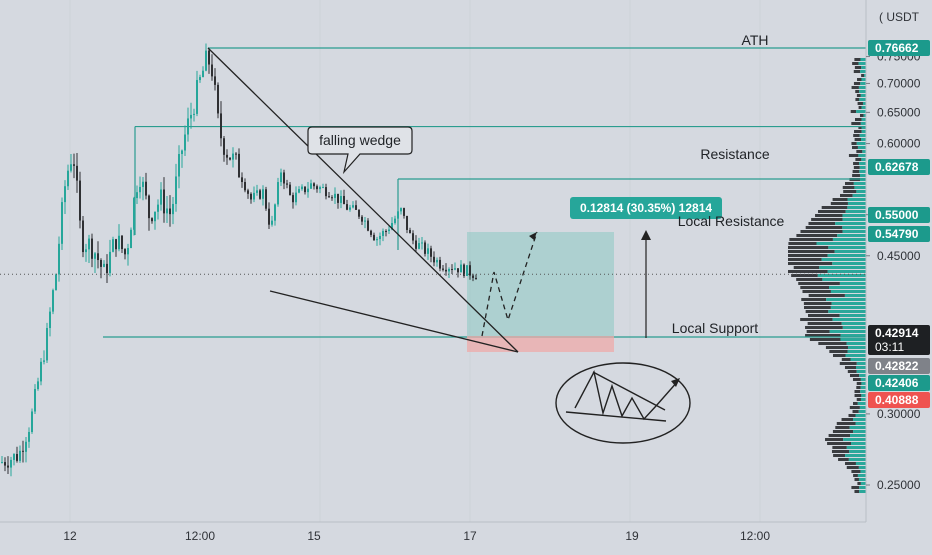  Describe the element at coordinates (540, 344) in the screenshot. I see `stop-zone` at that location.